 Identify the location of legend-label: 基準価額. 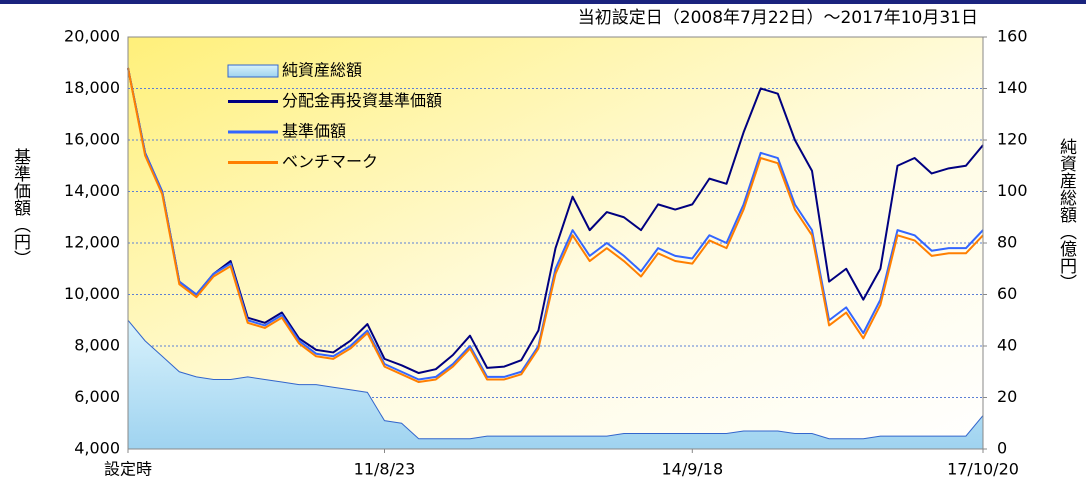
(314, 131).